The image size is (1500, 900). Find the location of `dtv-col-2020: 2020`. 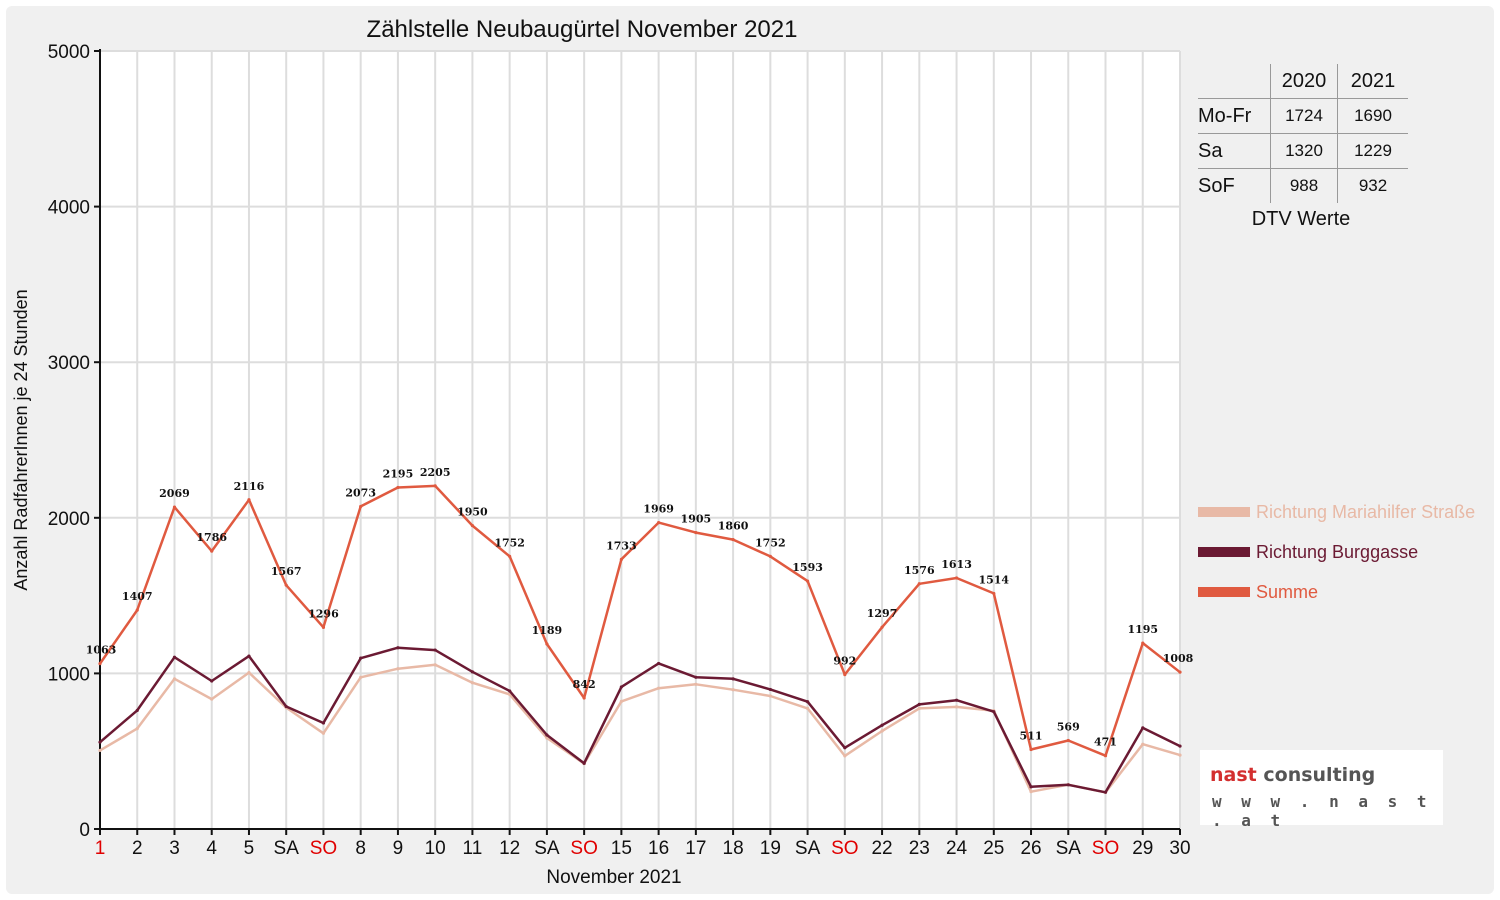

dtv-col-2020: 2020 is located at coordinates (1304, 81).